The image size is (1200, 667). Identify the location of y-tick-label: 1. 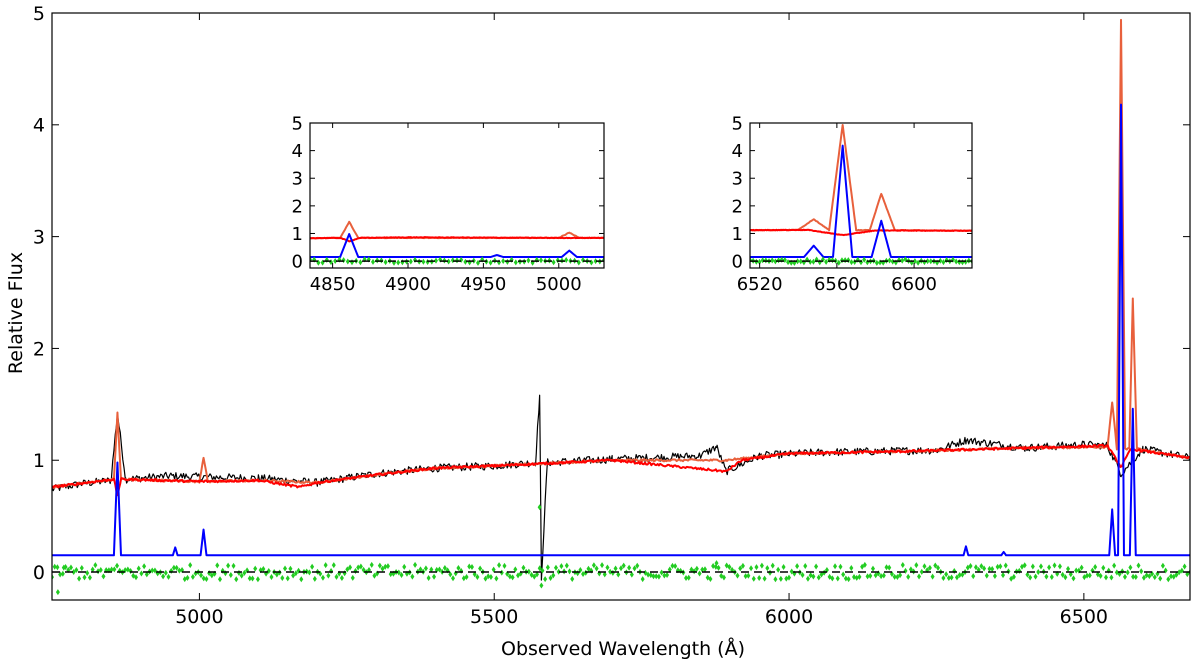
(297, 234).